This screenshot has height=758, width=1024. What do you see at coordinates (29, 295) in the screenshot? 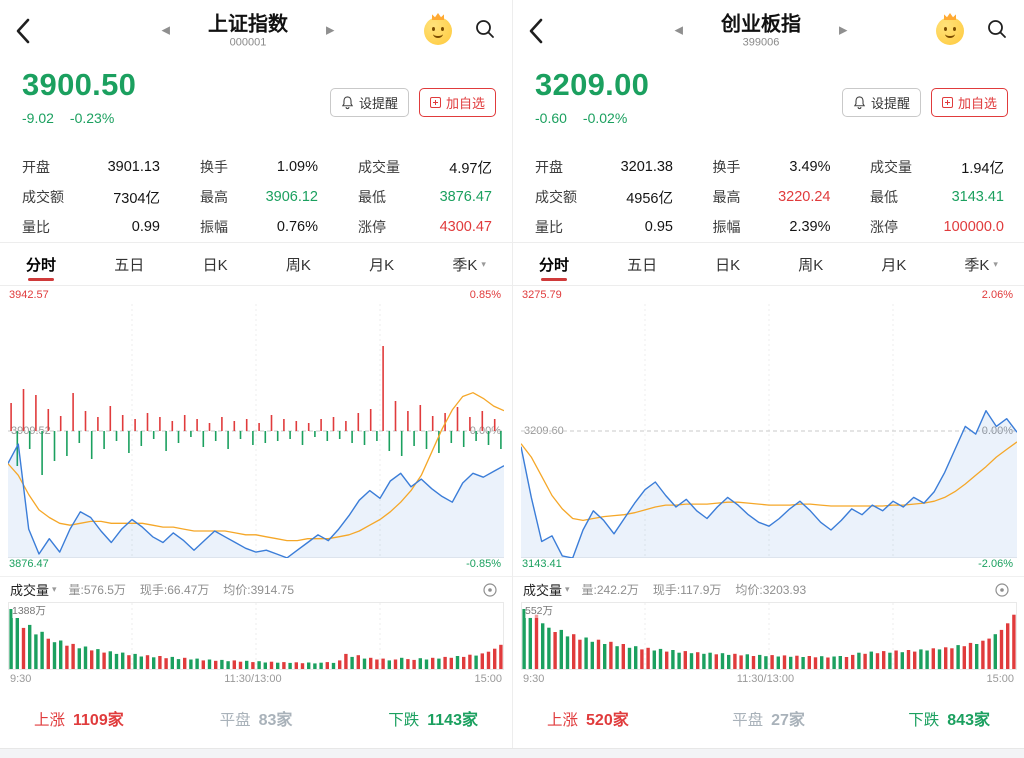
I see `chart-high-label: 3942.57` at bounding box center [29, 295].